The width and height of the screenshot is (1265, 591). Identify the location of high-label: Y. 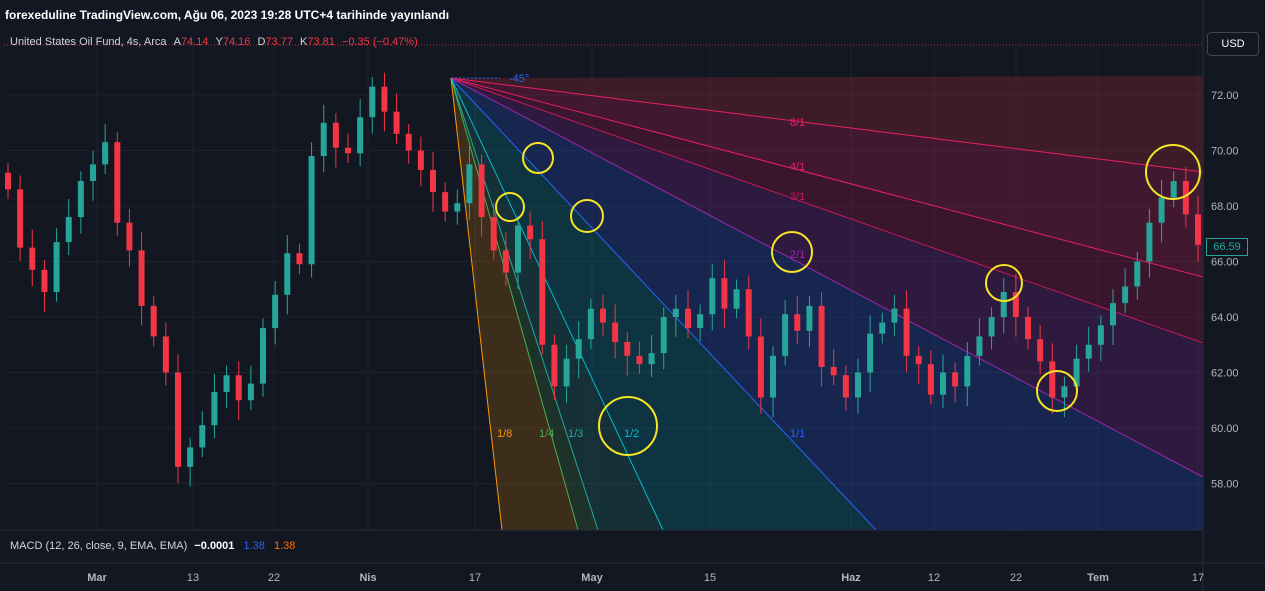
(219, 42).